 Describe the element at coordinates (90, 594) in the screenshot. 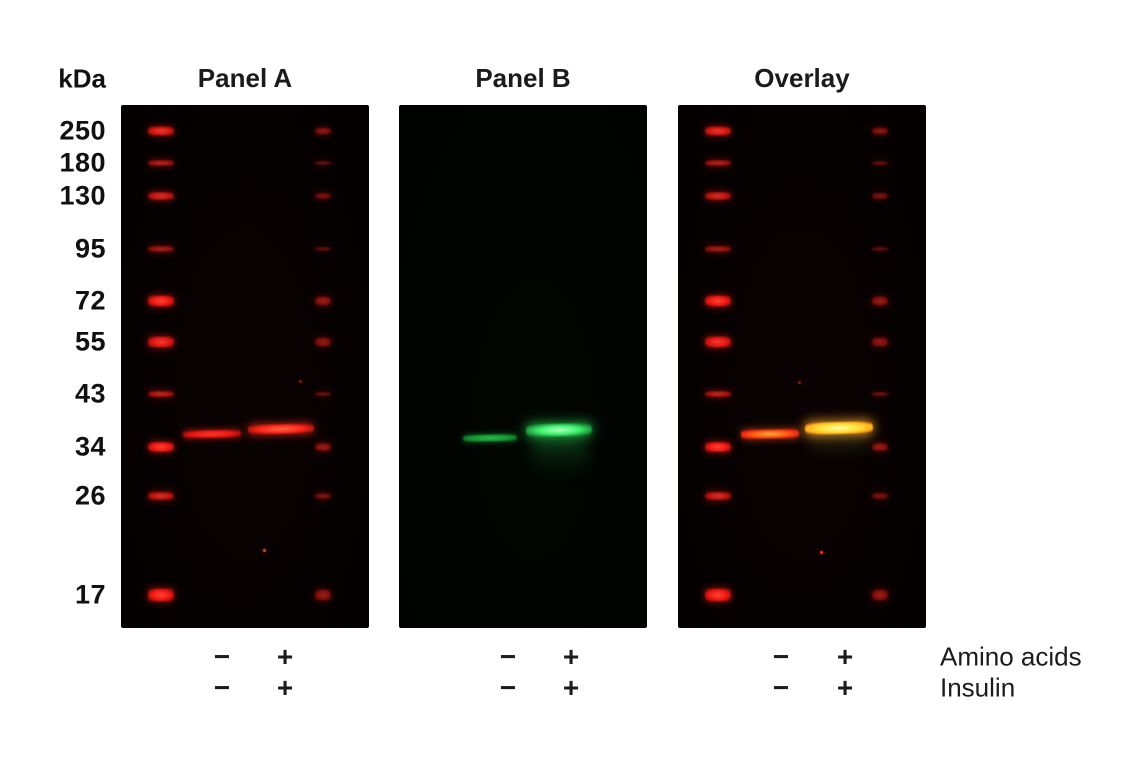

I see `mw-label-17: 17` at that location.